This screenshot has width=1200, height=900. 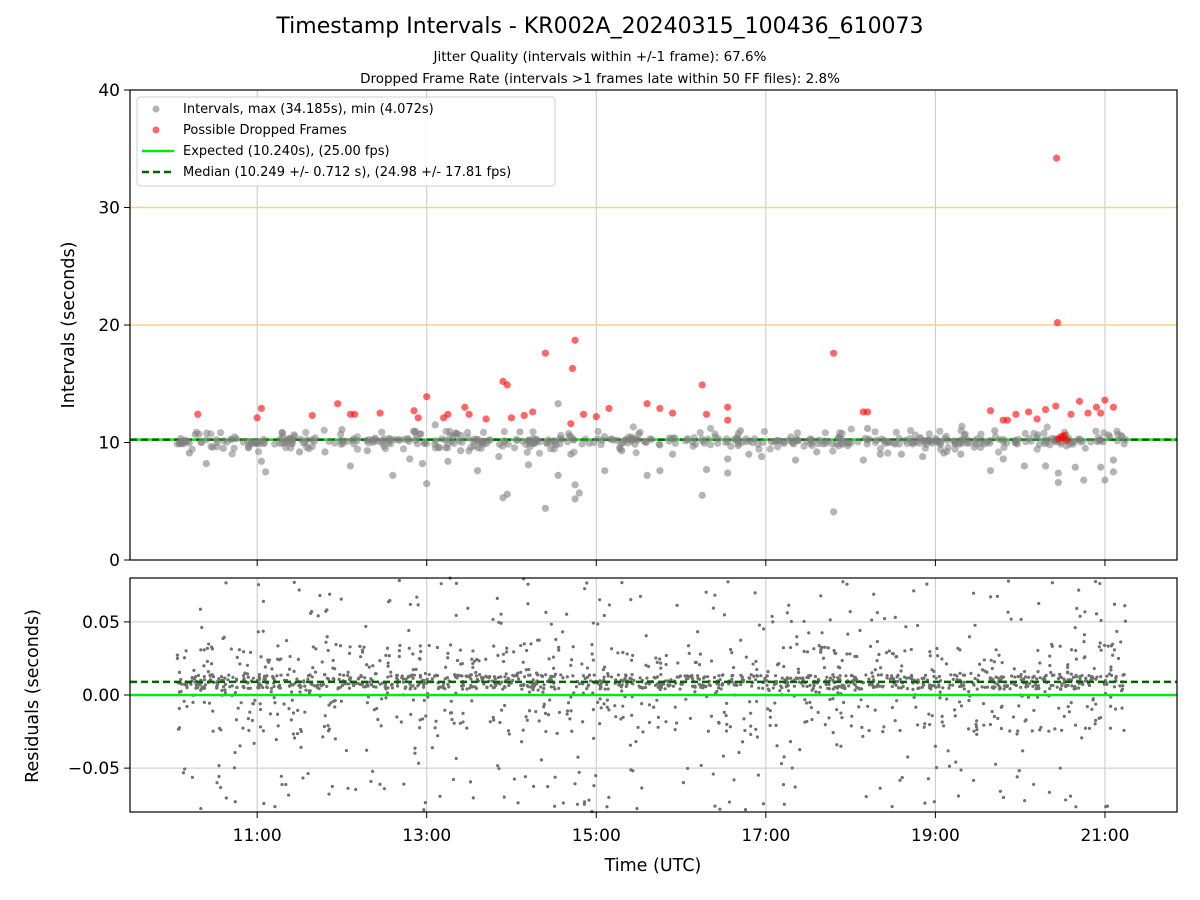 I want to click on intervals-y-tick-label-10: 10, so click(x=109, y=444).